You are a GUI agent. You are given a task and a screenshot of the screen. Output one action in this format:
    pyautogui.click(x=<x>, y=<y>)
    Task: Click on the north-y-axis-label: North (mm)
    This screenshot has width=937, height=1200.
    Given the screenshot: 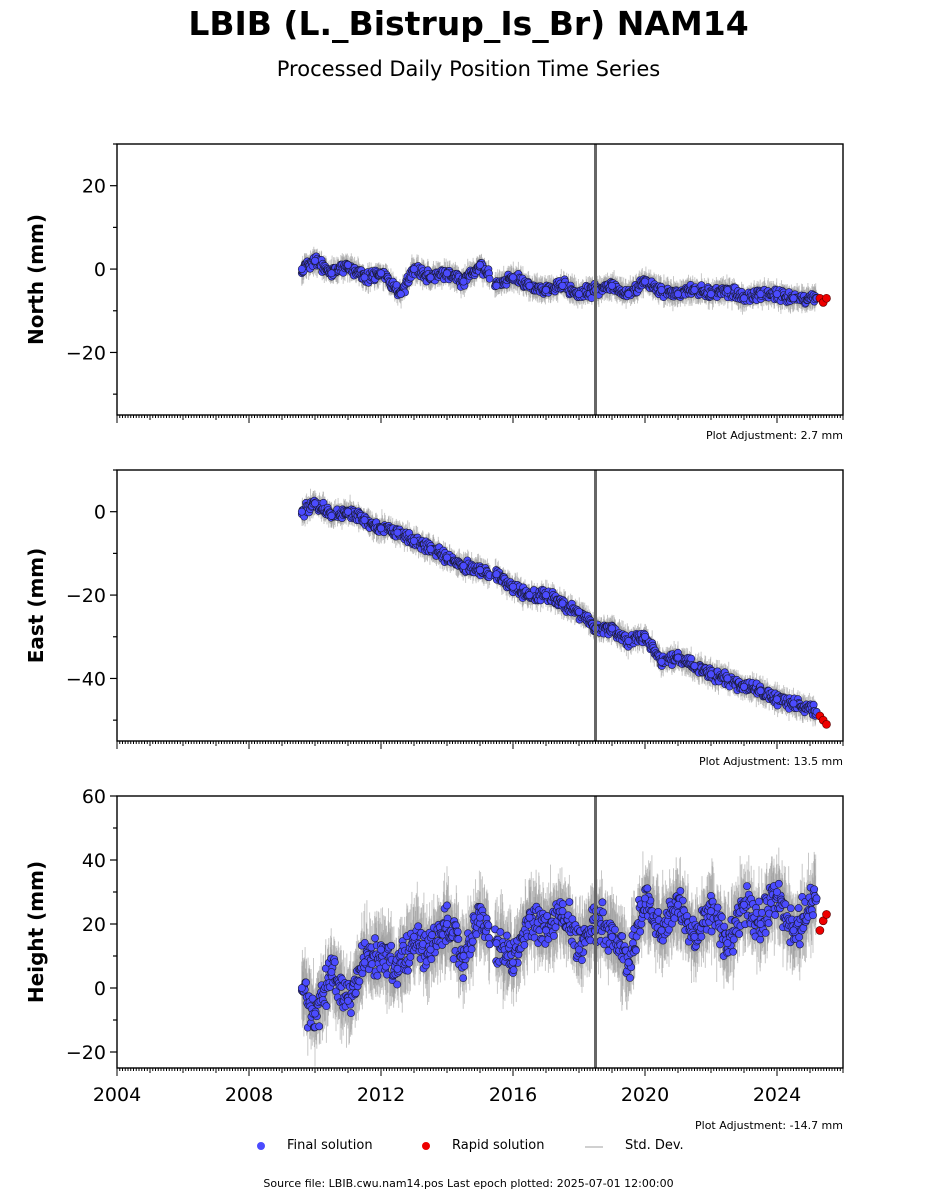 What is the action you would take?
    pyautogui.click(x=36, y=279)
    